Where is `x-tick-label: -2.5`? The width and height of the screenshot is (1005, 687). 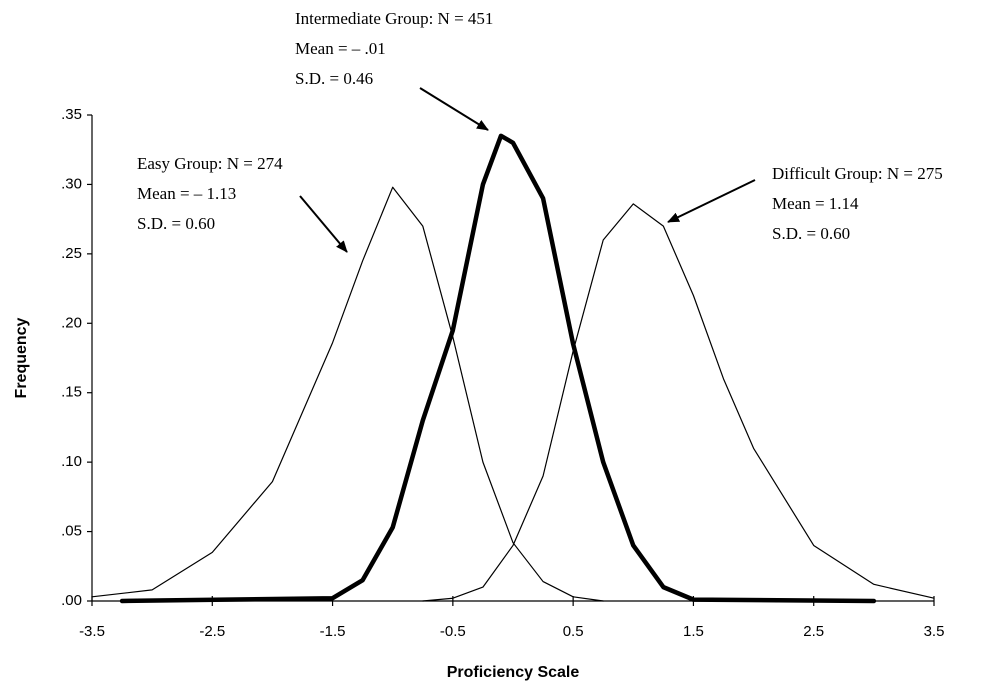 x-tick-label: -2.5 is located at coordinates (212, 631).